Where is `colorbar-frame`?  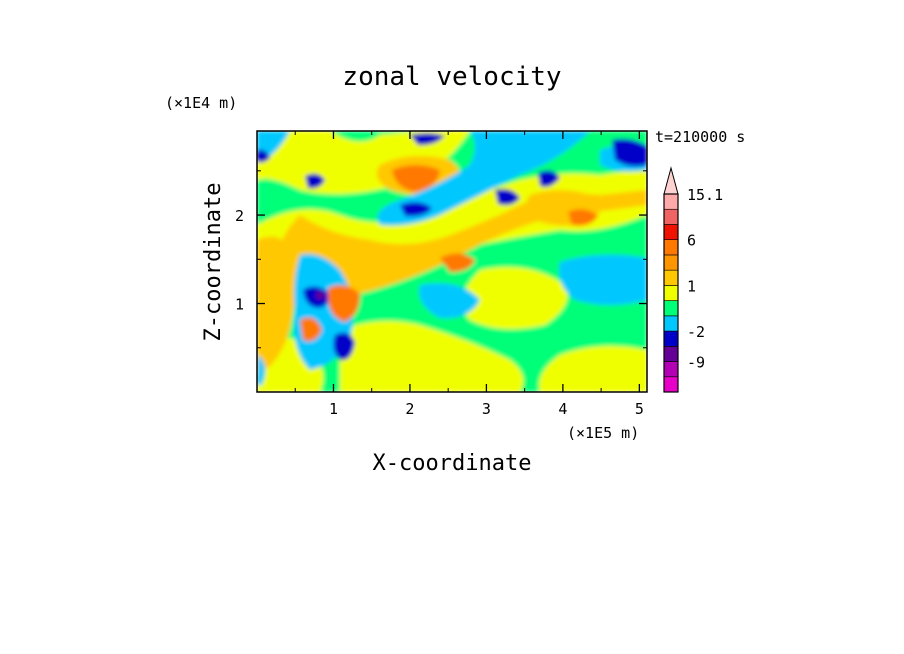
colorbar-frame is located at coordinates (671, 293).